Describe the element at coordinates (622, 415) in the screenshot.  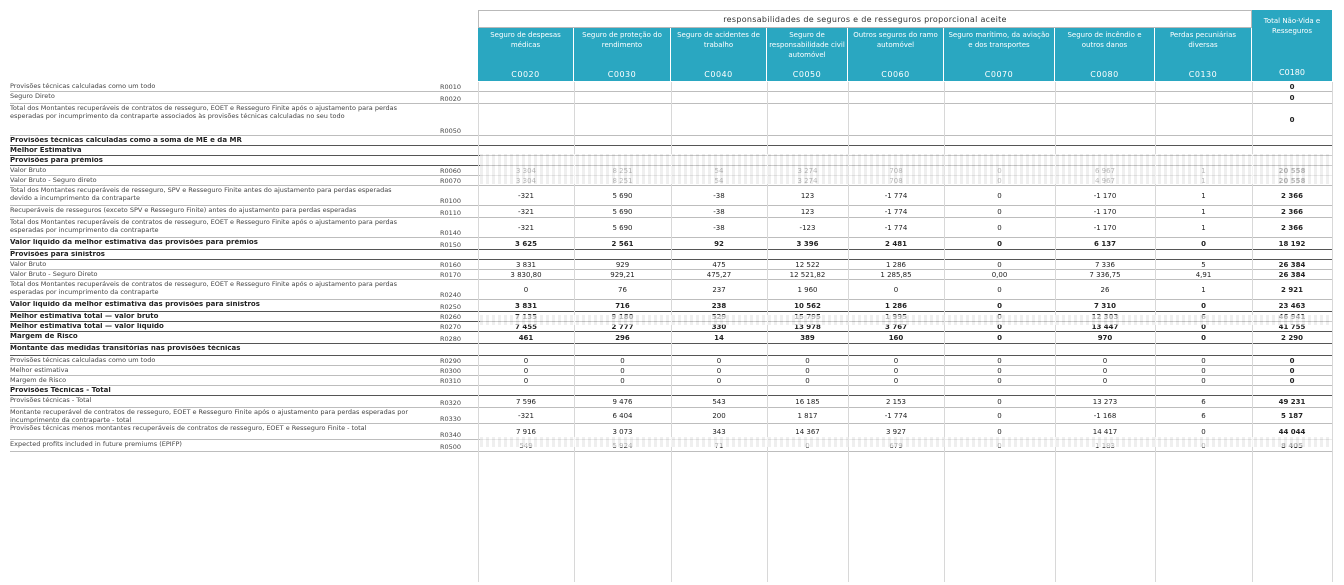
I see `table-cell: 6 404` at that location.